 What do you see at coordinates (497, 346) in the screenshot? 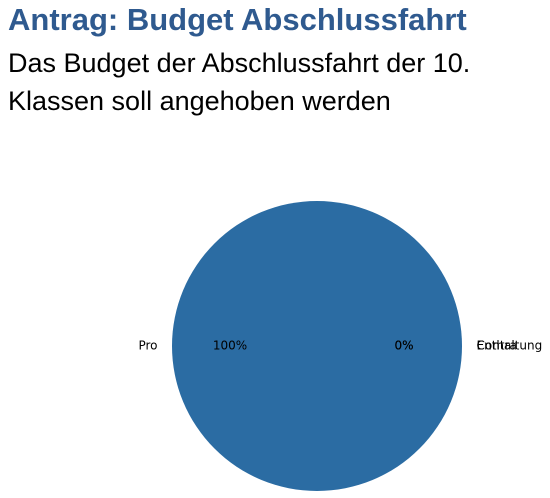
I see `slice-label: Contra` at bounding box center [497, 346].